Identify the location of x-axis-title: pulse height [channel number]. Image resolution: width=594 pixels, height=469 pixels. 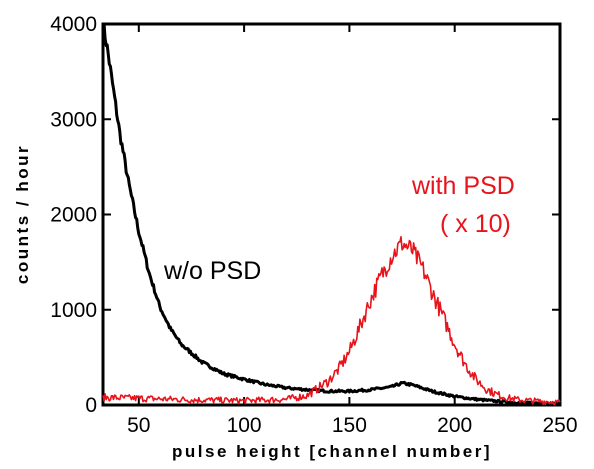
(332, 451).